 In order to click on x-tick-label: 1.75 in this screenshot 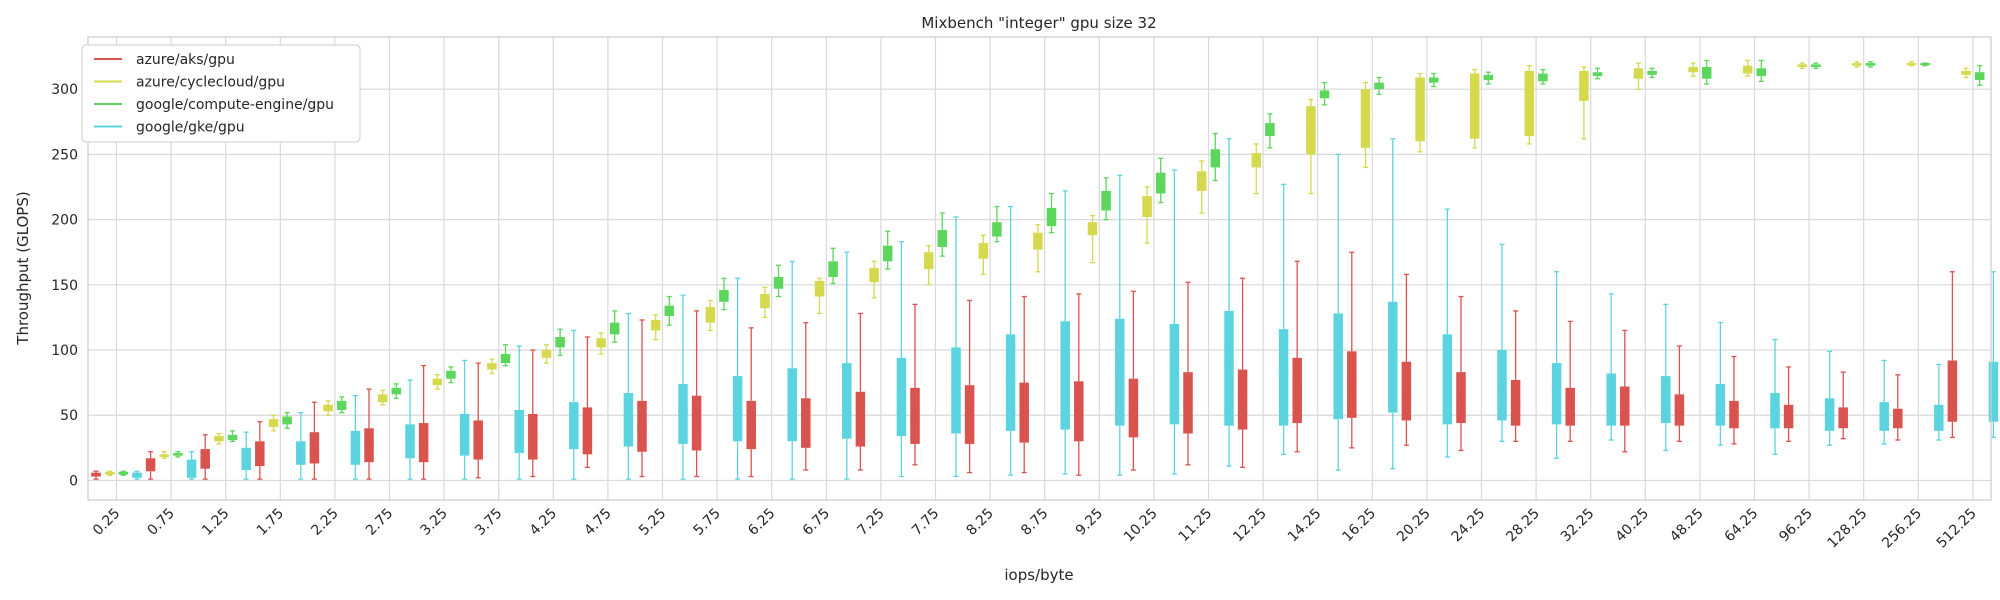, I will do `click(270, 522)`.